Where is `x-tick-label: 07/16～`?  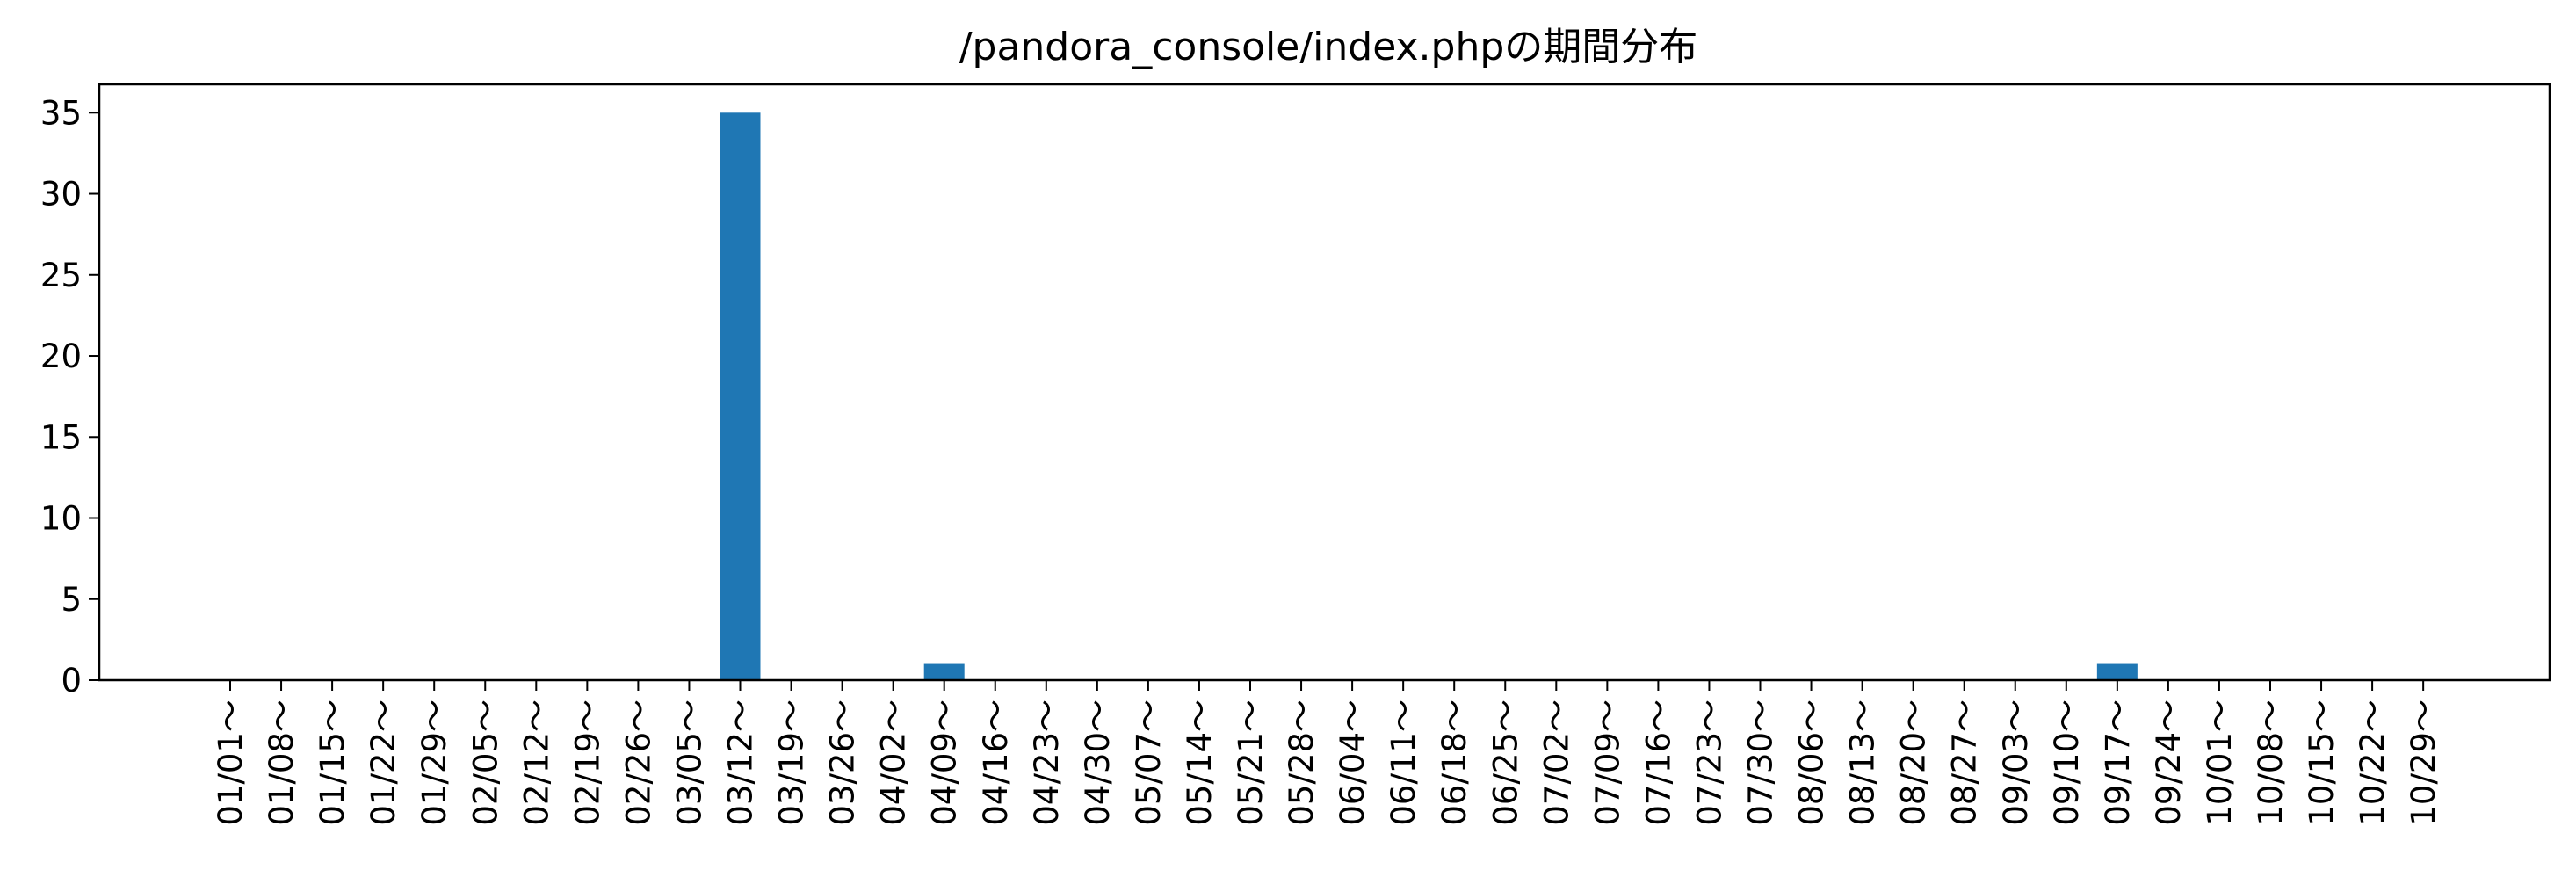 x-tick-label: 07/16～ is located at coordinates (1658, 763).